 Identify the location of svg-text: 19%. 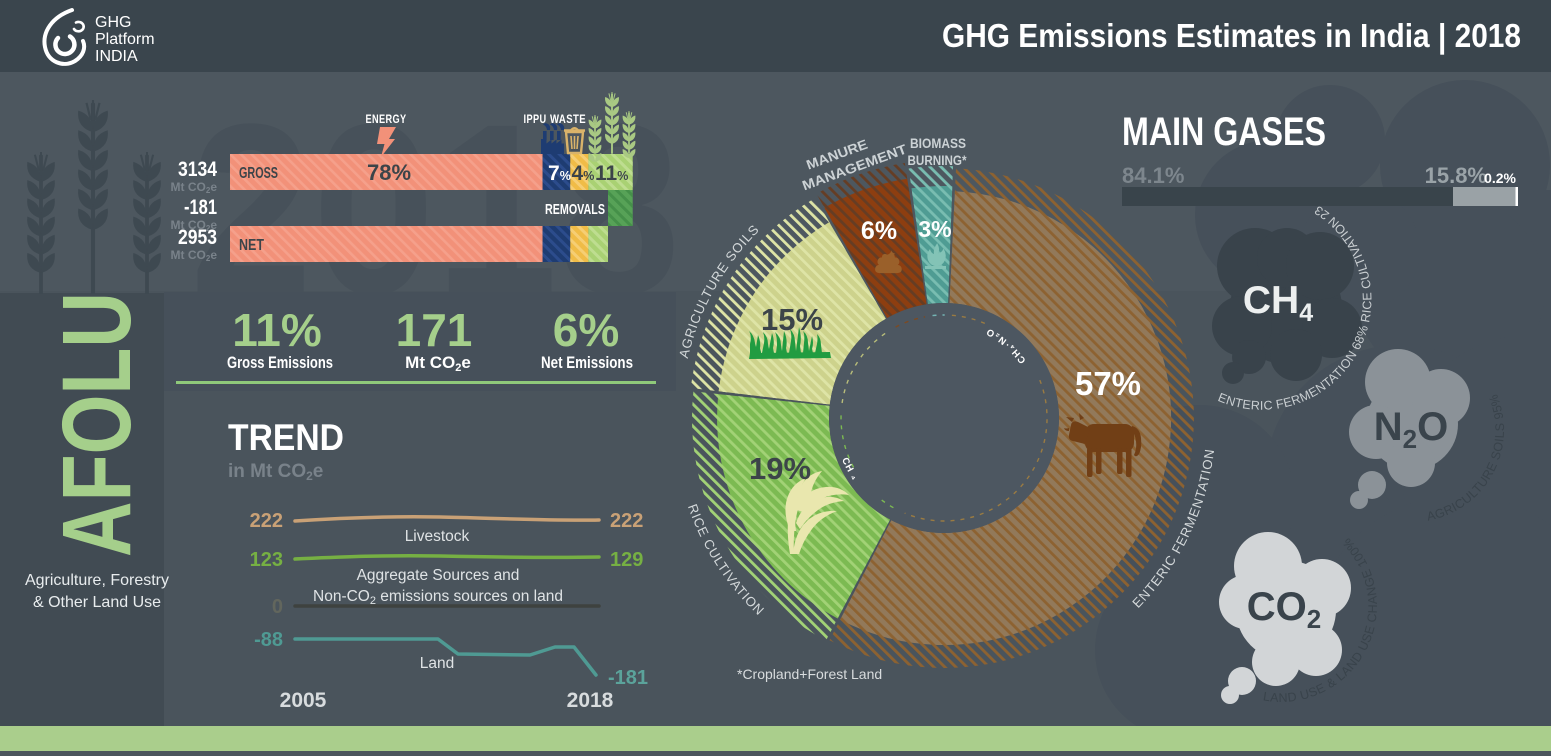
(780, 468).